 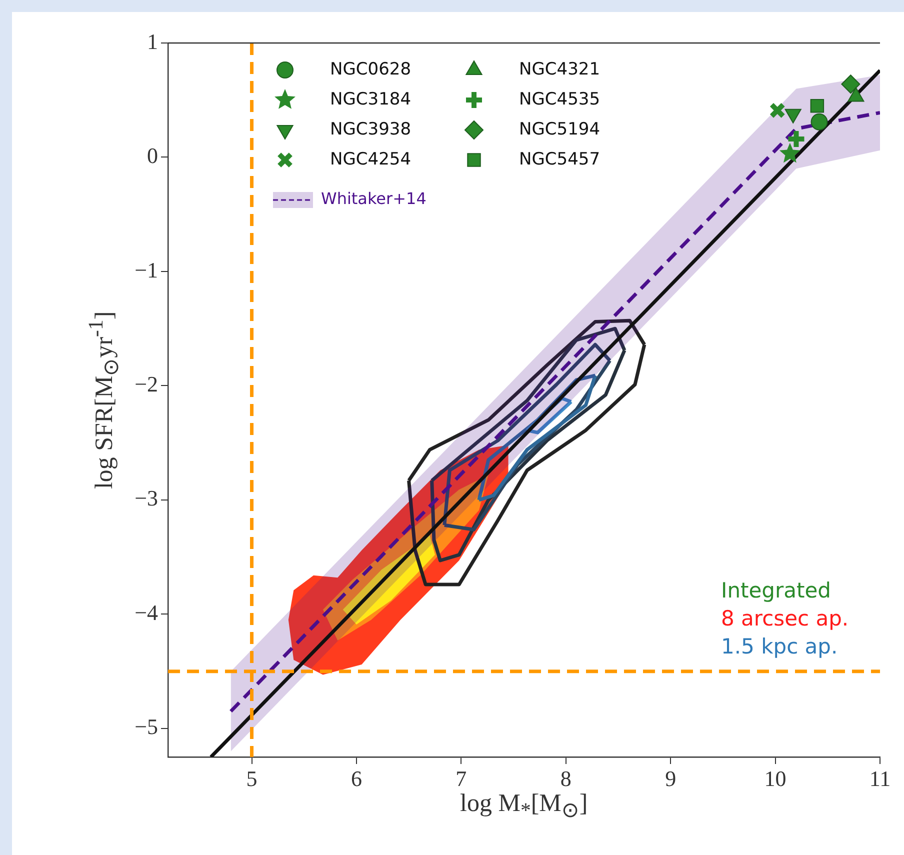 What do you see at coordinates (461, 778) in the screenshot?
I see `x-tick-label: 7` at bounding box center [461, 778].